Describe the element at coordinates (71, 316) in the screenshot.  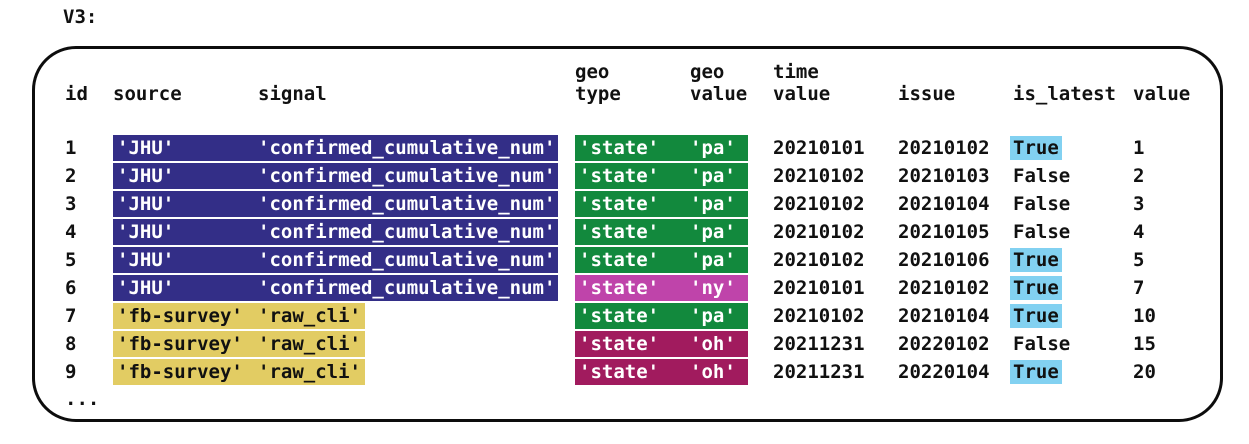
I see `row-id: 7` at that location.